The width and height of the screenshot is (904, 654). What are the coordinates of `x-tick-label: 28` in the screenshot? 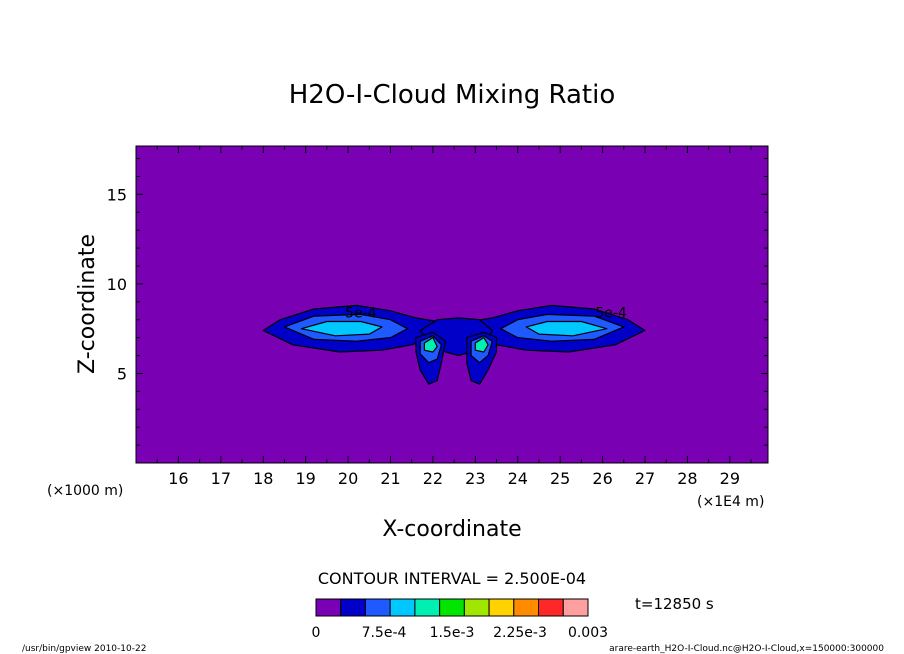 It's located at (687, 478).